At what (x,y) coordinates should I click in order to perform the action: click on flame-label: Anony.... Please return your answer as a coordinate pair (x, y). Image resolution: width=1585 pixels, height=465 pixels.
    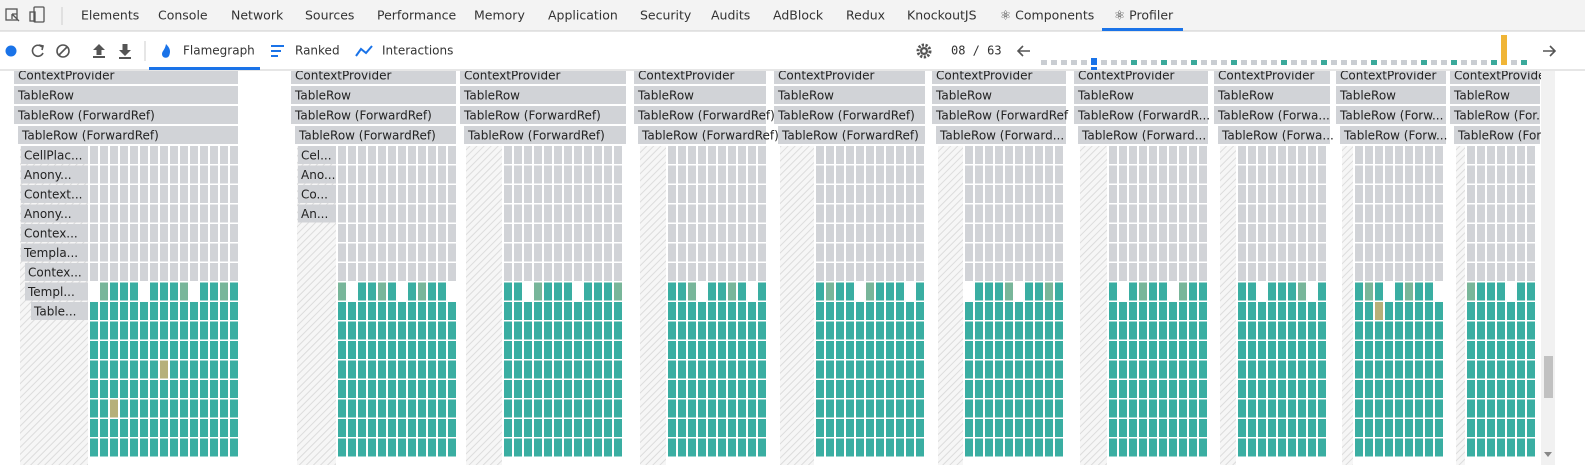
    Looking at the image, I should click on (48, 175).